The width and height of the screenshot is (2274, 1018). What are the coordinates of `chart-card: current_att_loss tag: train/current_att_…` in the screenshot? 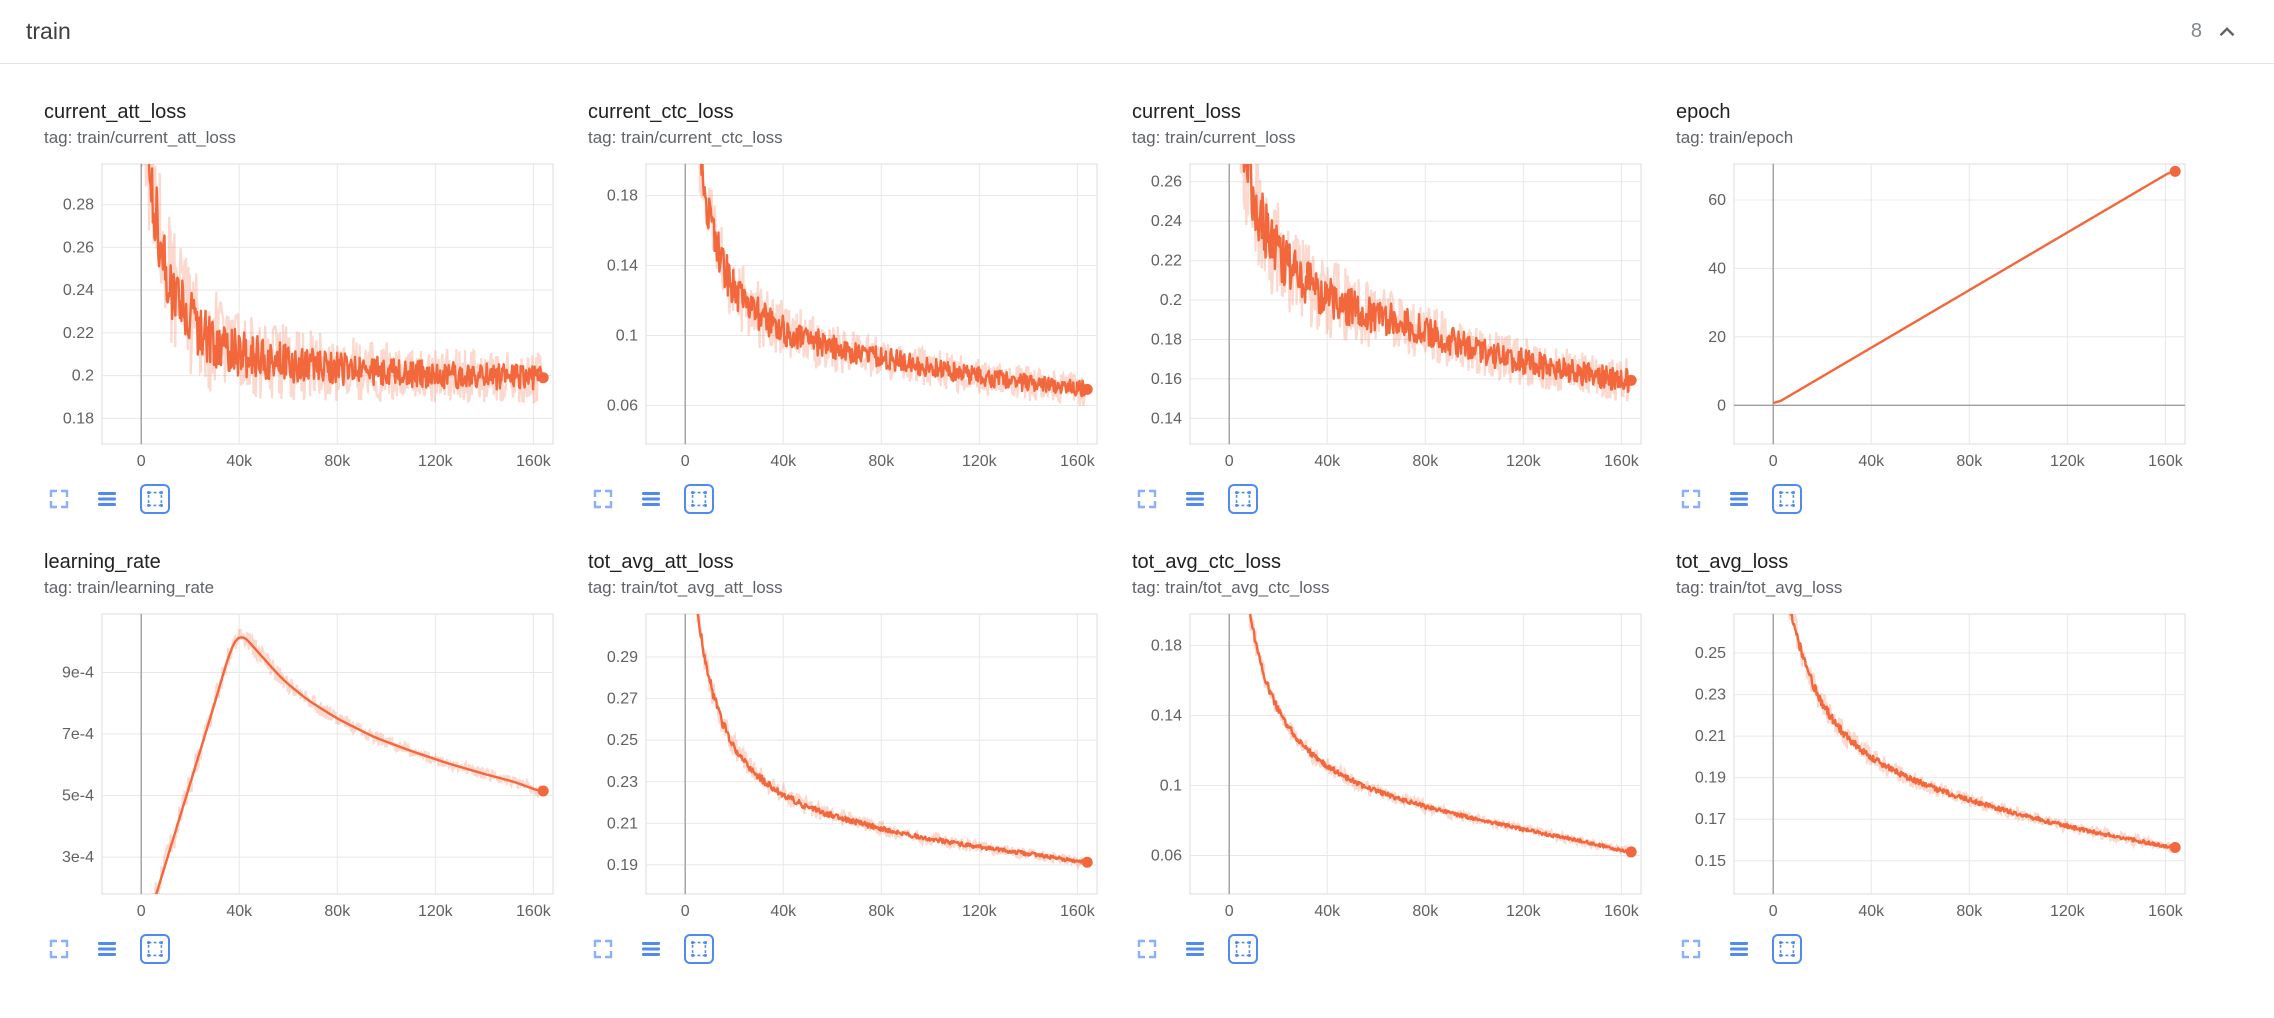 It's located at (301, 307).